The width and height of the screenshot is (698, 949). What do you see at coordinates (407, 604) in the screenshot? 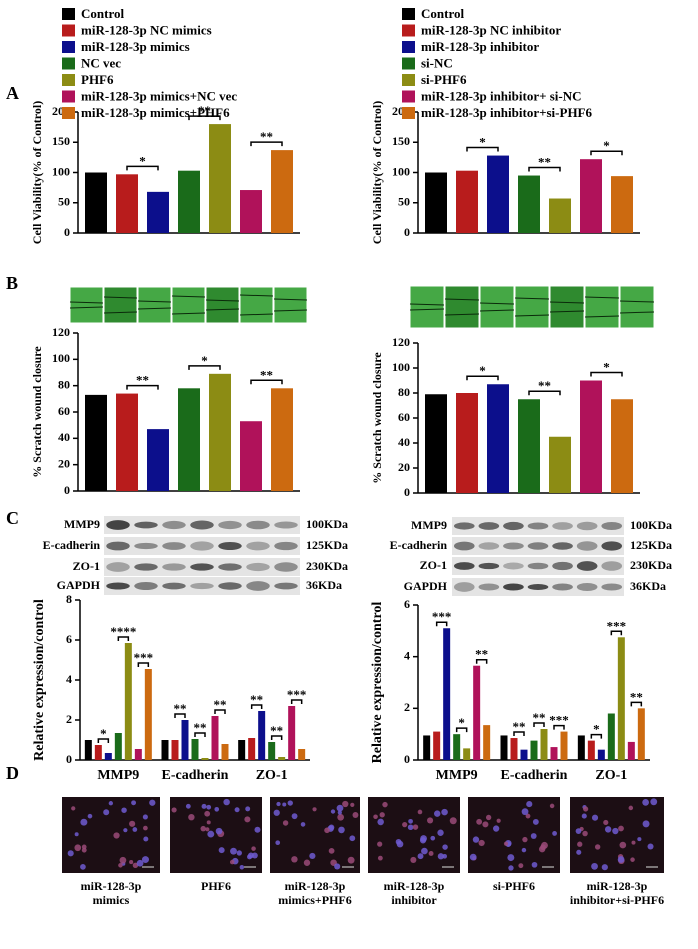
I see `y-tick-label: 6` at bounding box center [407, 604].